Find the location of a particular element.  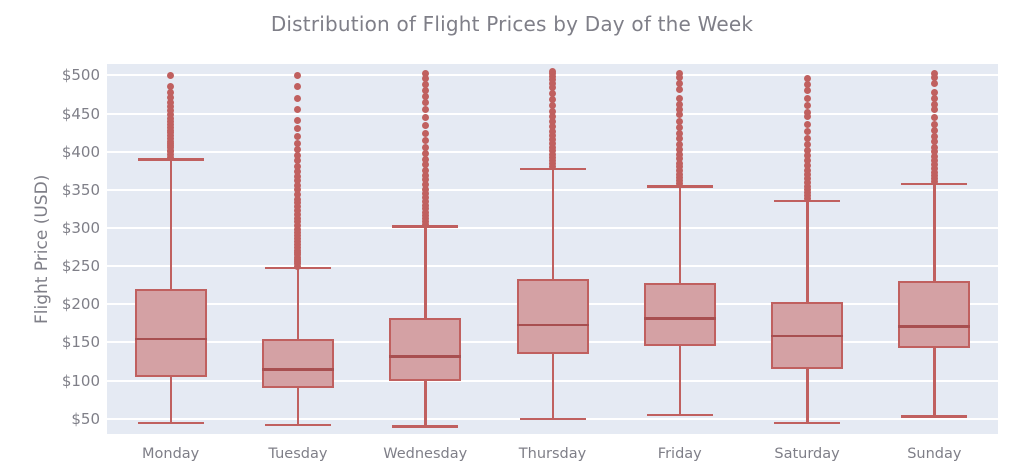

x-axis-tick-label: Sunday is located at coordinates (934, 454).